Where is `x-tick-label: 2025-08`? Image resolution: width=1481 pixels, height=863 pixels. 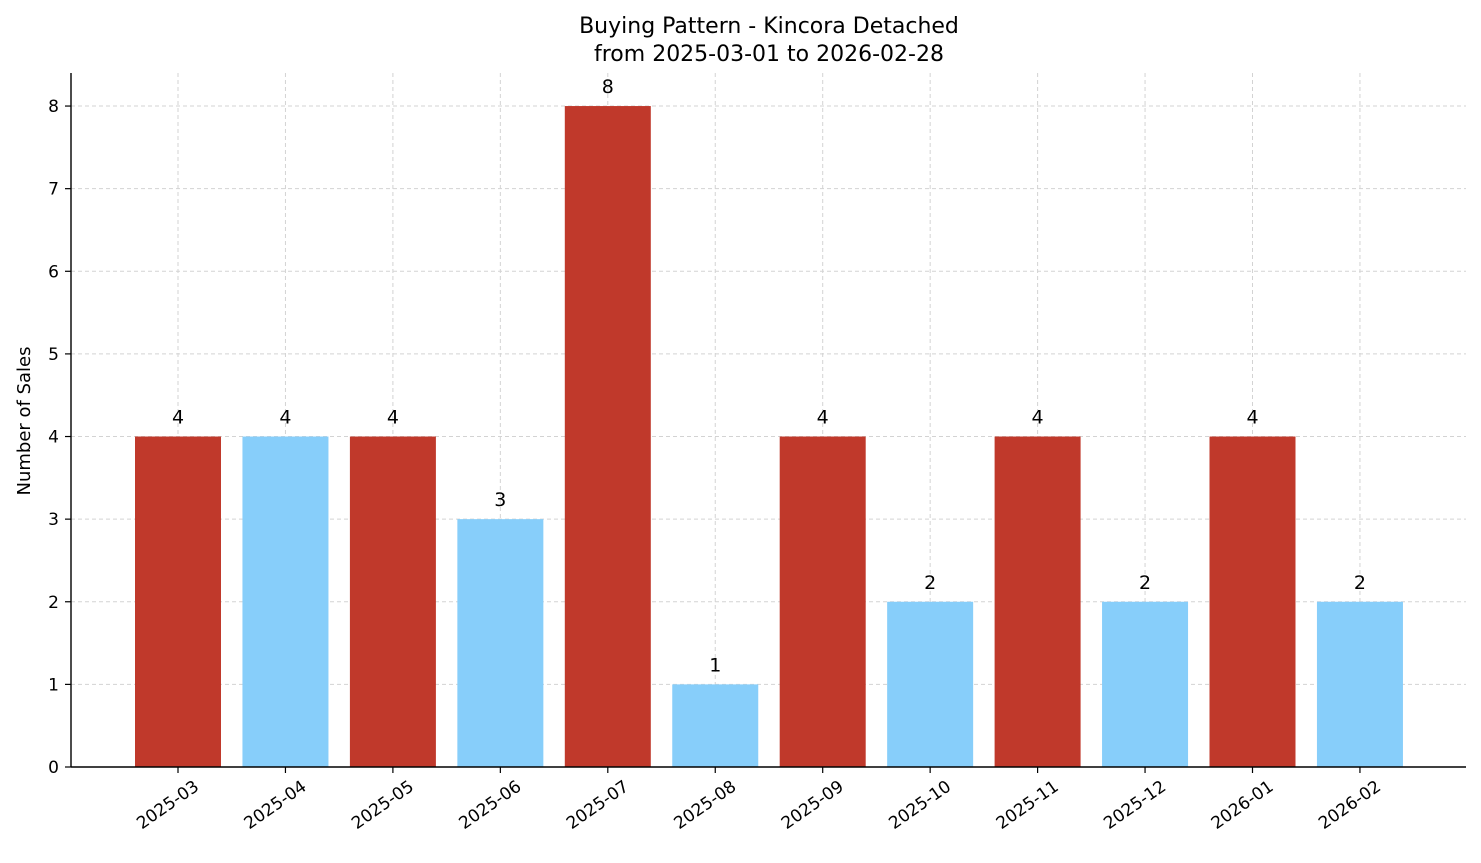 x-tick-label: 2025-08 is located at coordinates (705, 805).